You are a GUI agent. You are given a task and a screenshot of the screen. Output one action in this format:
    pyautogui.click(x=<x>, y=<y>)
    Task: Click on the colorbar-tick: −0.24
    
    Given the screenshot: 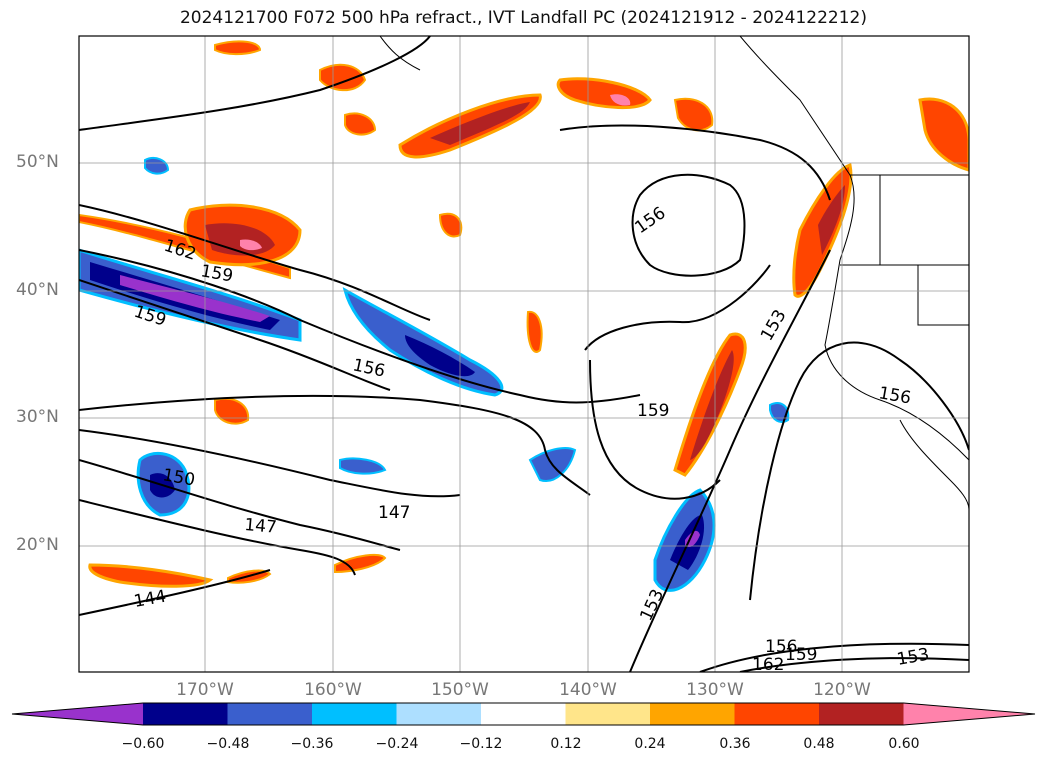 What is the action you would take?
    pyautogui.click(x=397, y=744)
    